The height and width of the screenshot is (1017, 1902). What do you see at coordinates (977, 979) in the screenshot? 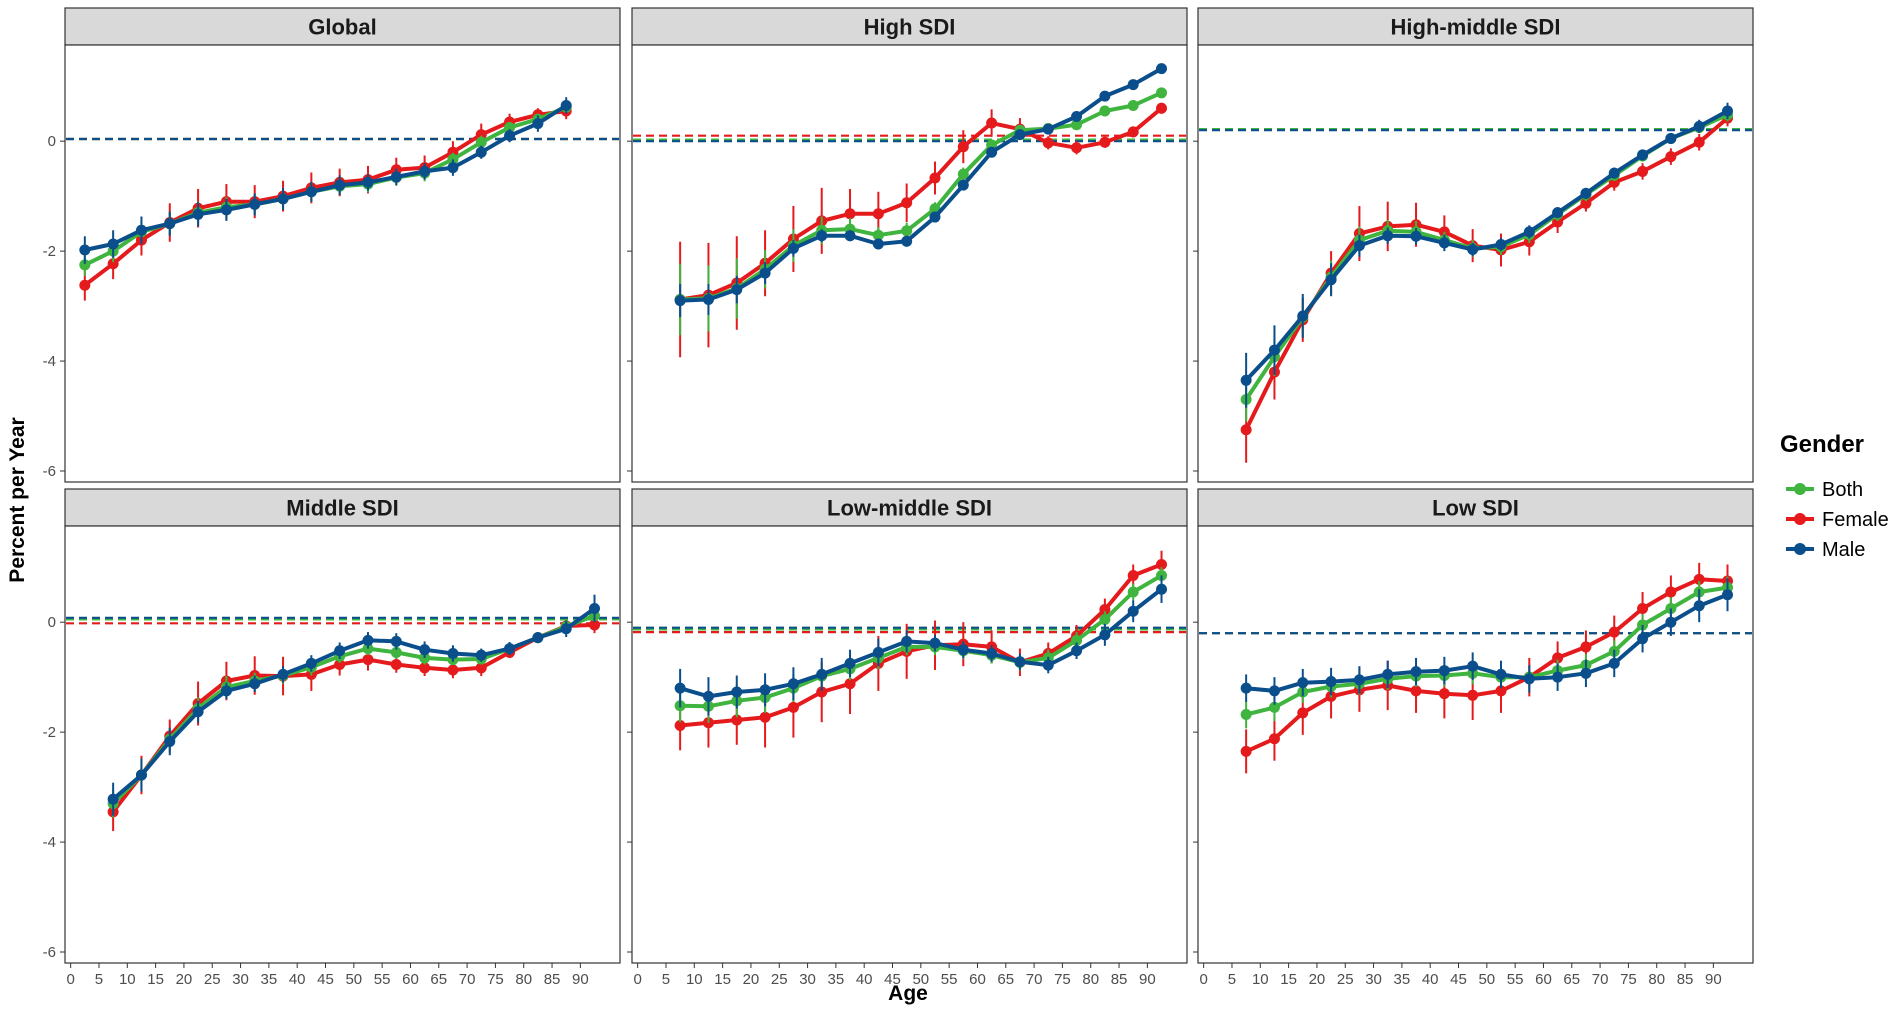
I see `x-tick-label: 60` at bounding box center [977, 979].